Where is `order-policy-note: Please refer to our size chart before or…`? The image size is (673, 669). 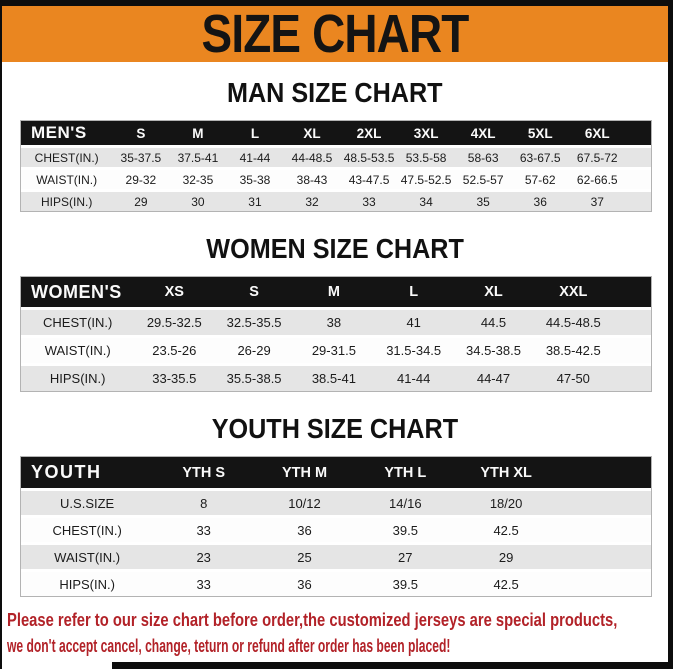 order-policy-note: Please refer to our size chart before or… is located at coordinates (337, 633).